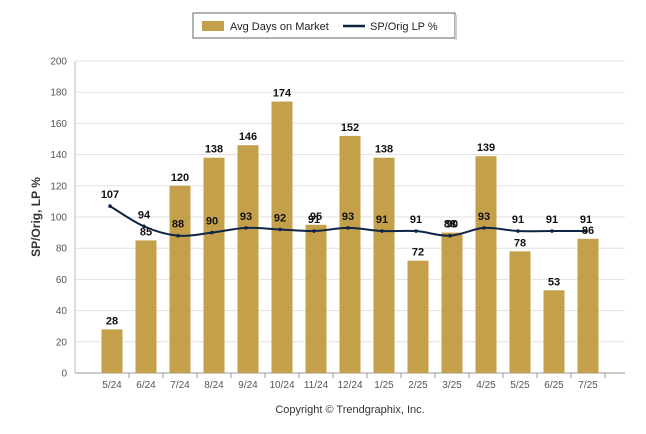 Image resolution: width=646 pixels, height=434 pixels. Describe the element at coordinates (248, 137) in the screenshot. I see `bar-value-label: 146` at that location.